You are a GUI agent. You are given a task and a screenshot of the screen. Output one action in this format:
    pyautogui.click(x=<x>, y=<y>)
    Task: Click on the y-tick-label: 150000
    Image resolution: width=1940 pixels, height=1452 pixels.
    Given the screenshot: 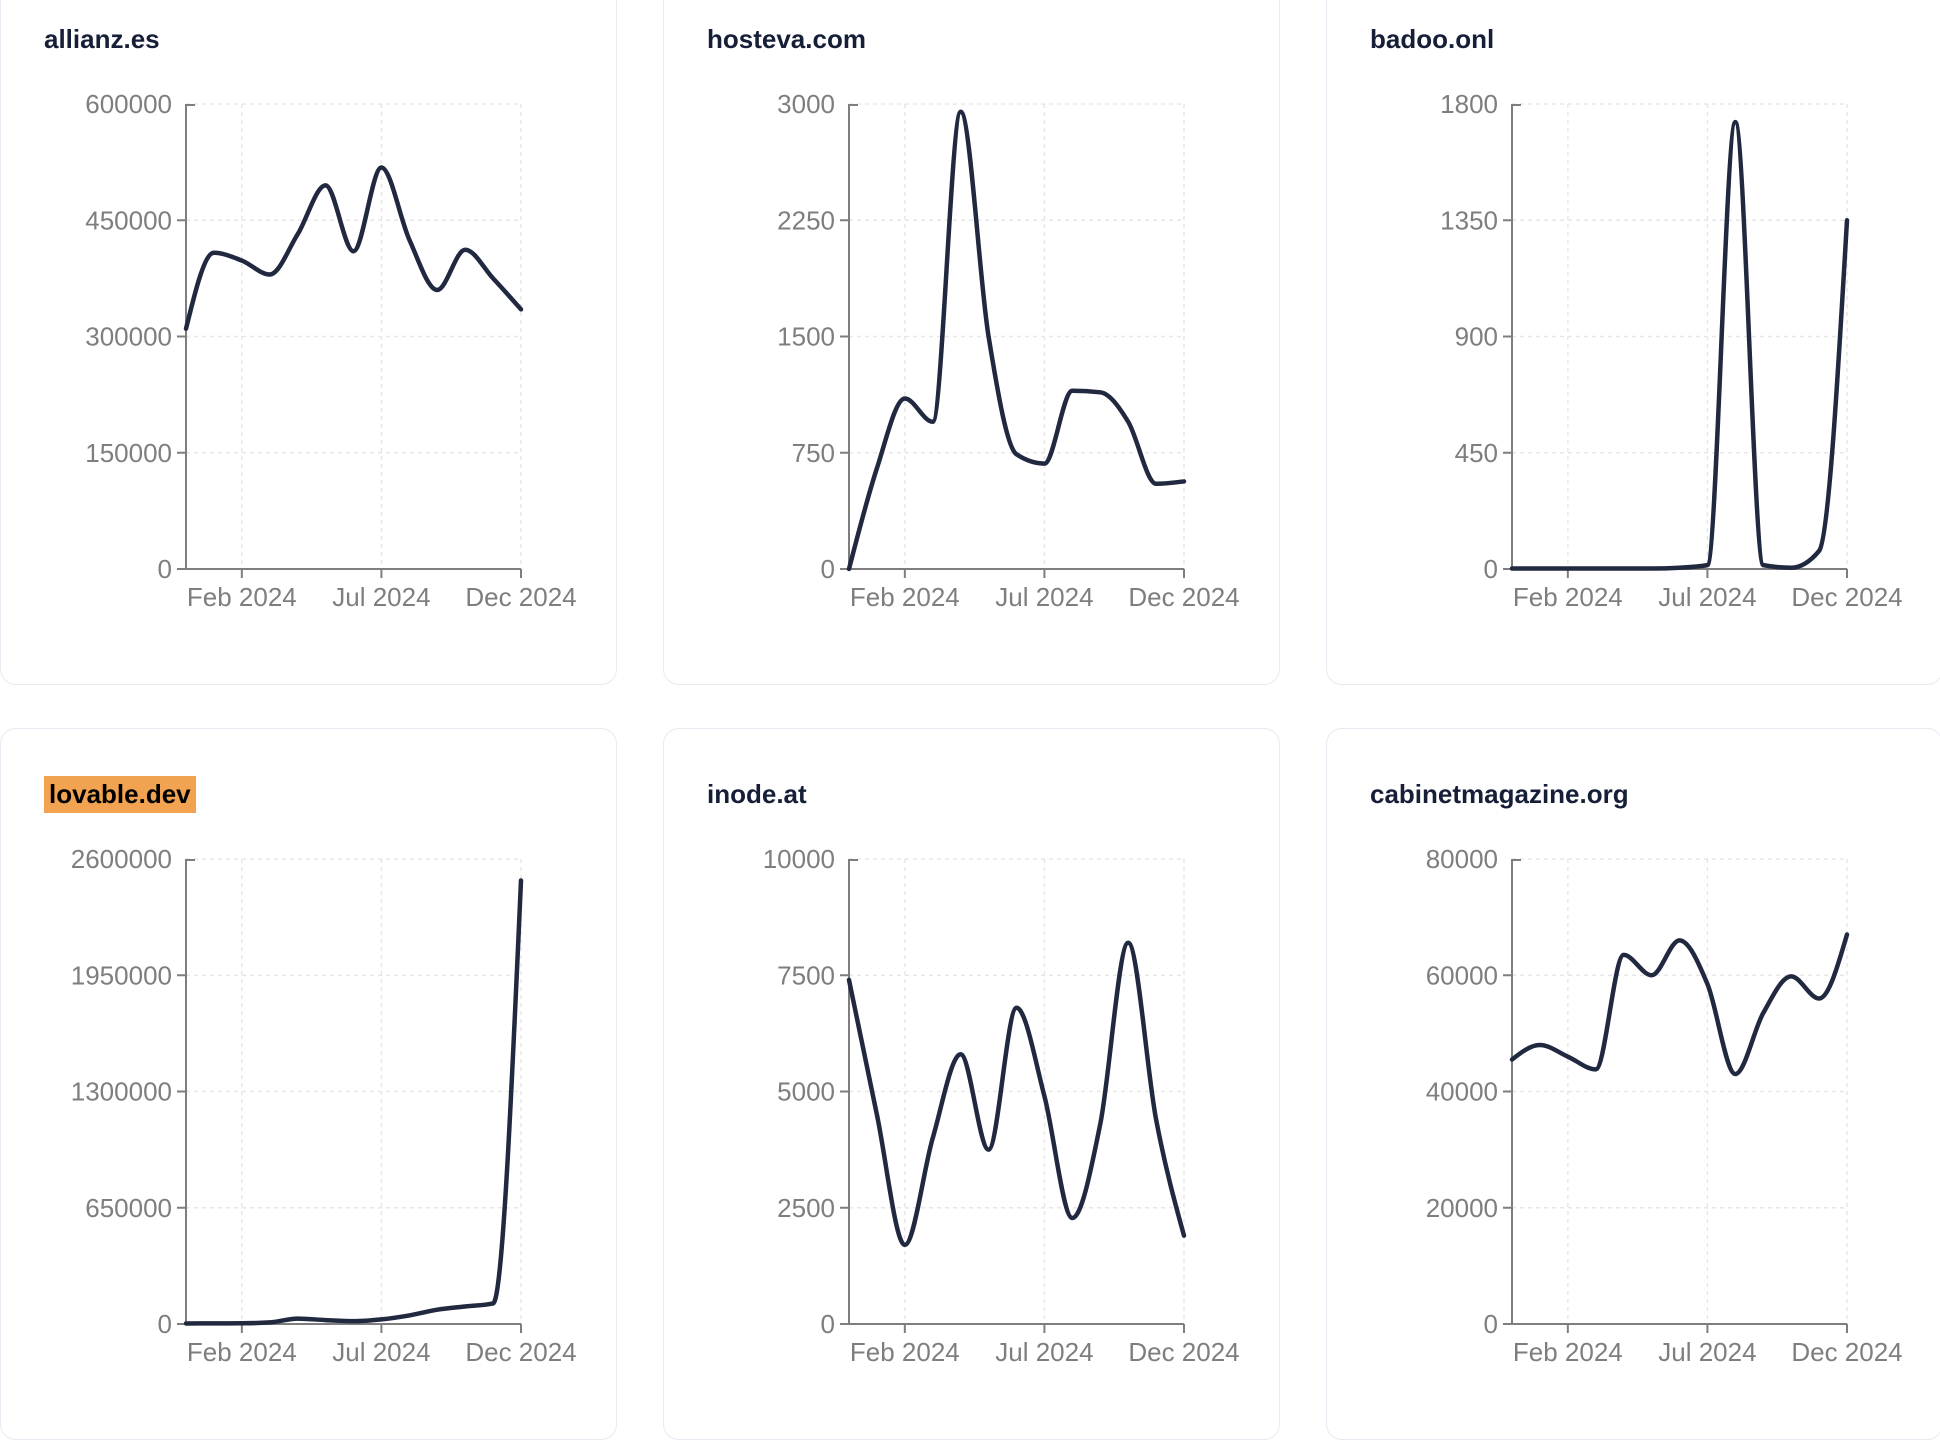 What is the action you would take?
    pyautogui.click(x=128, y=453)
    